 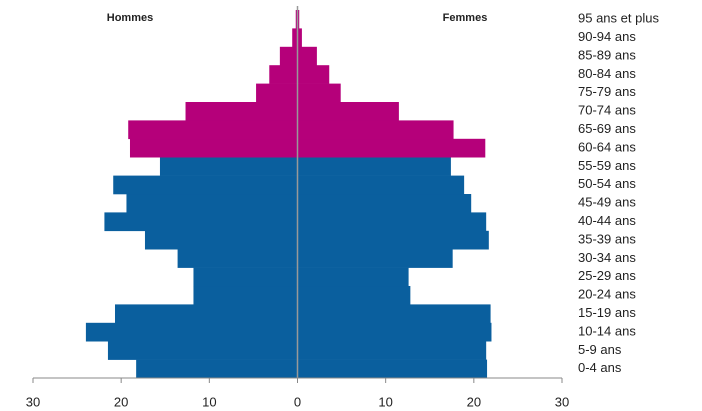 I want to click on category-label: 55-59 ans, so click(x=607, y=165).